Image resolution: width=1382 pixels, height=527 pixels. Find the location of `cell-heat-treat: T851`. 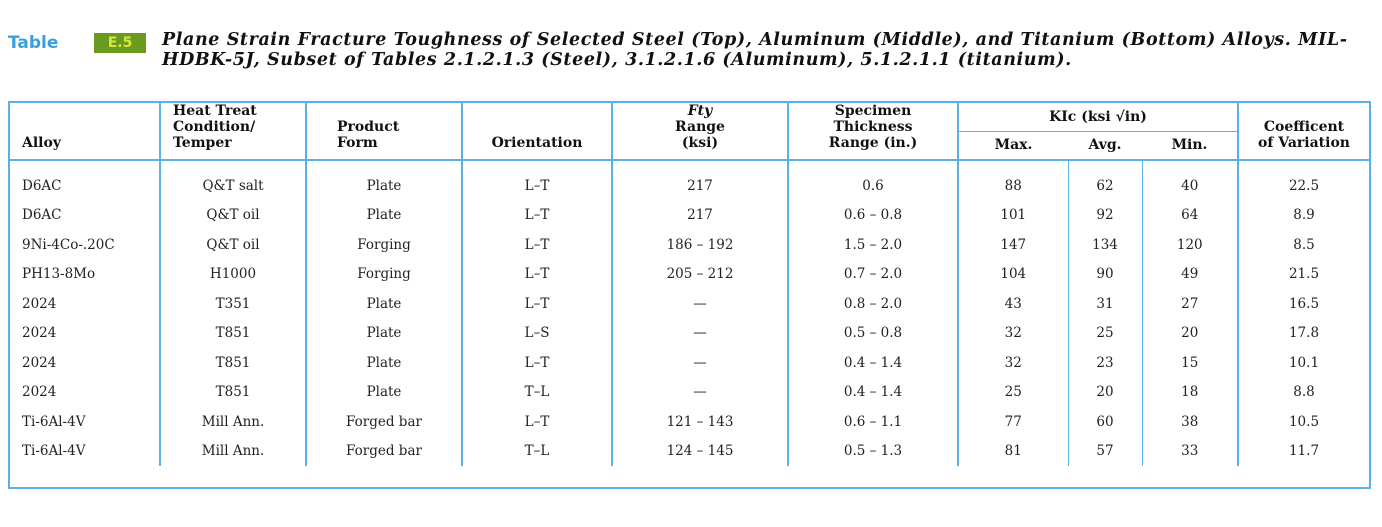

cell-heat-treat: T851 is located at coordinates (233, 363).